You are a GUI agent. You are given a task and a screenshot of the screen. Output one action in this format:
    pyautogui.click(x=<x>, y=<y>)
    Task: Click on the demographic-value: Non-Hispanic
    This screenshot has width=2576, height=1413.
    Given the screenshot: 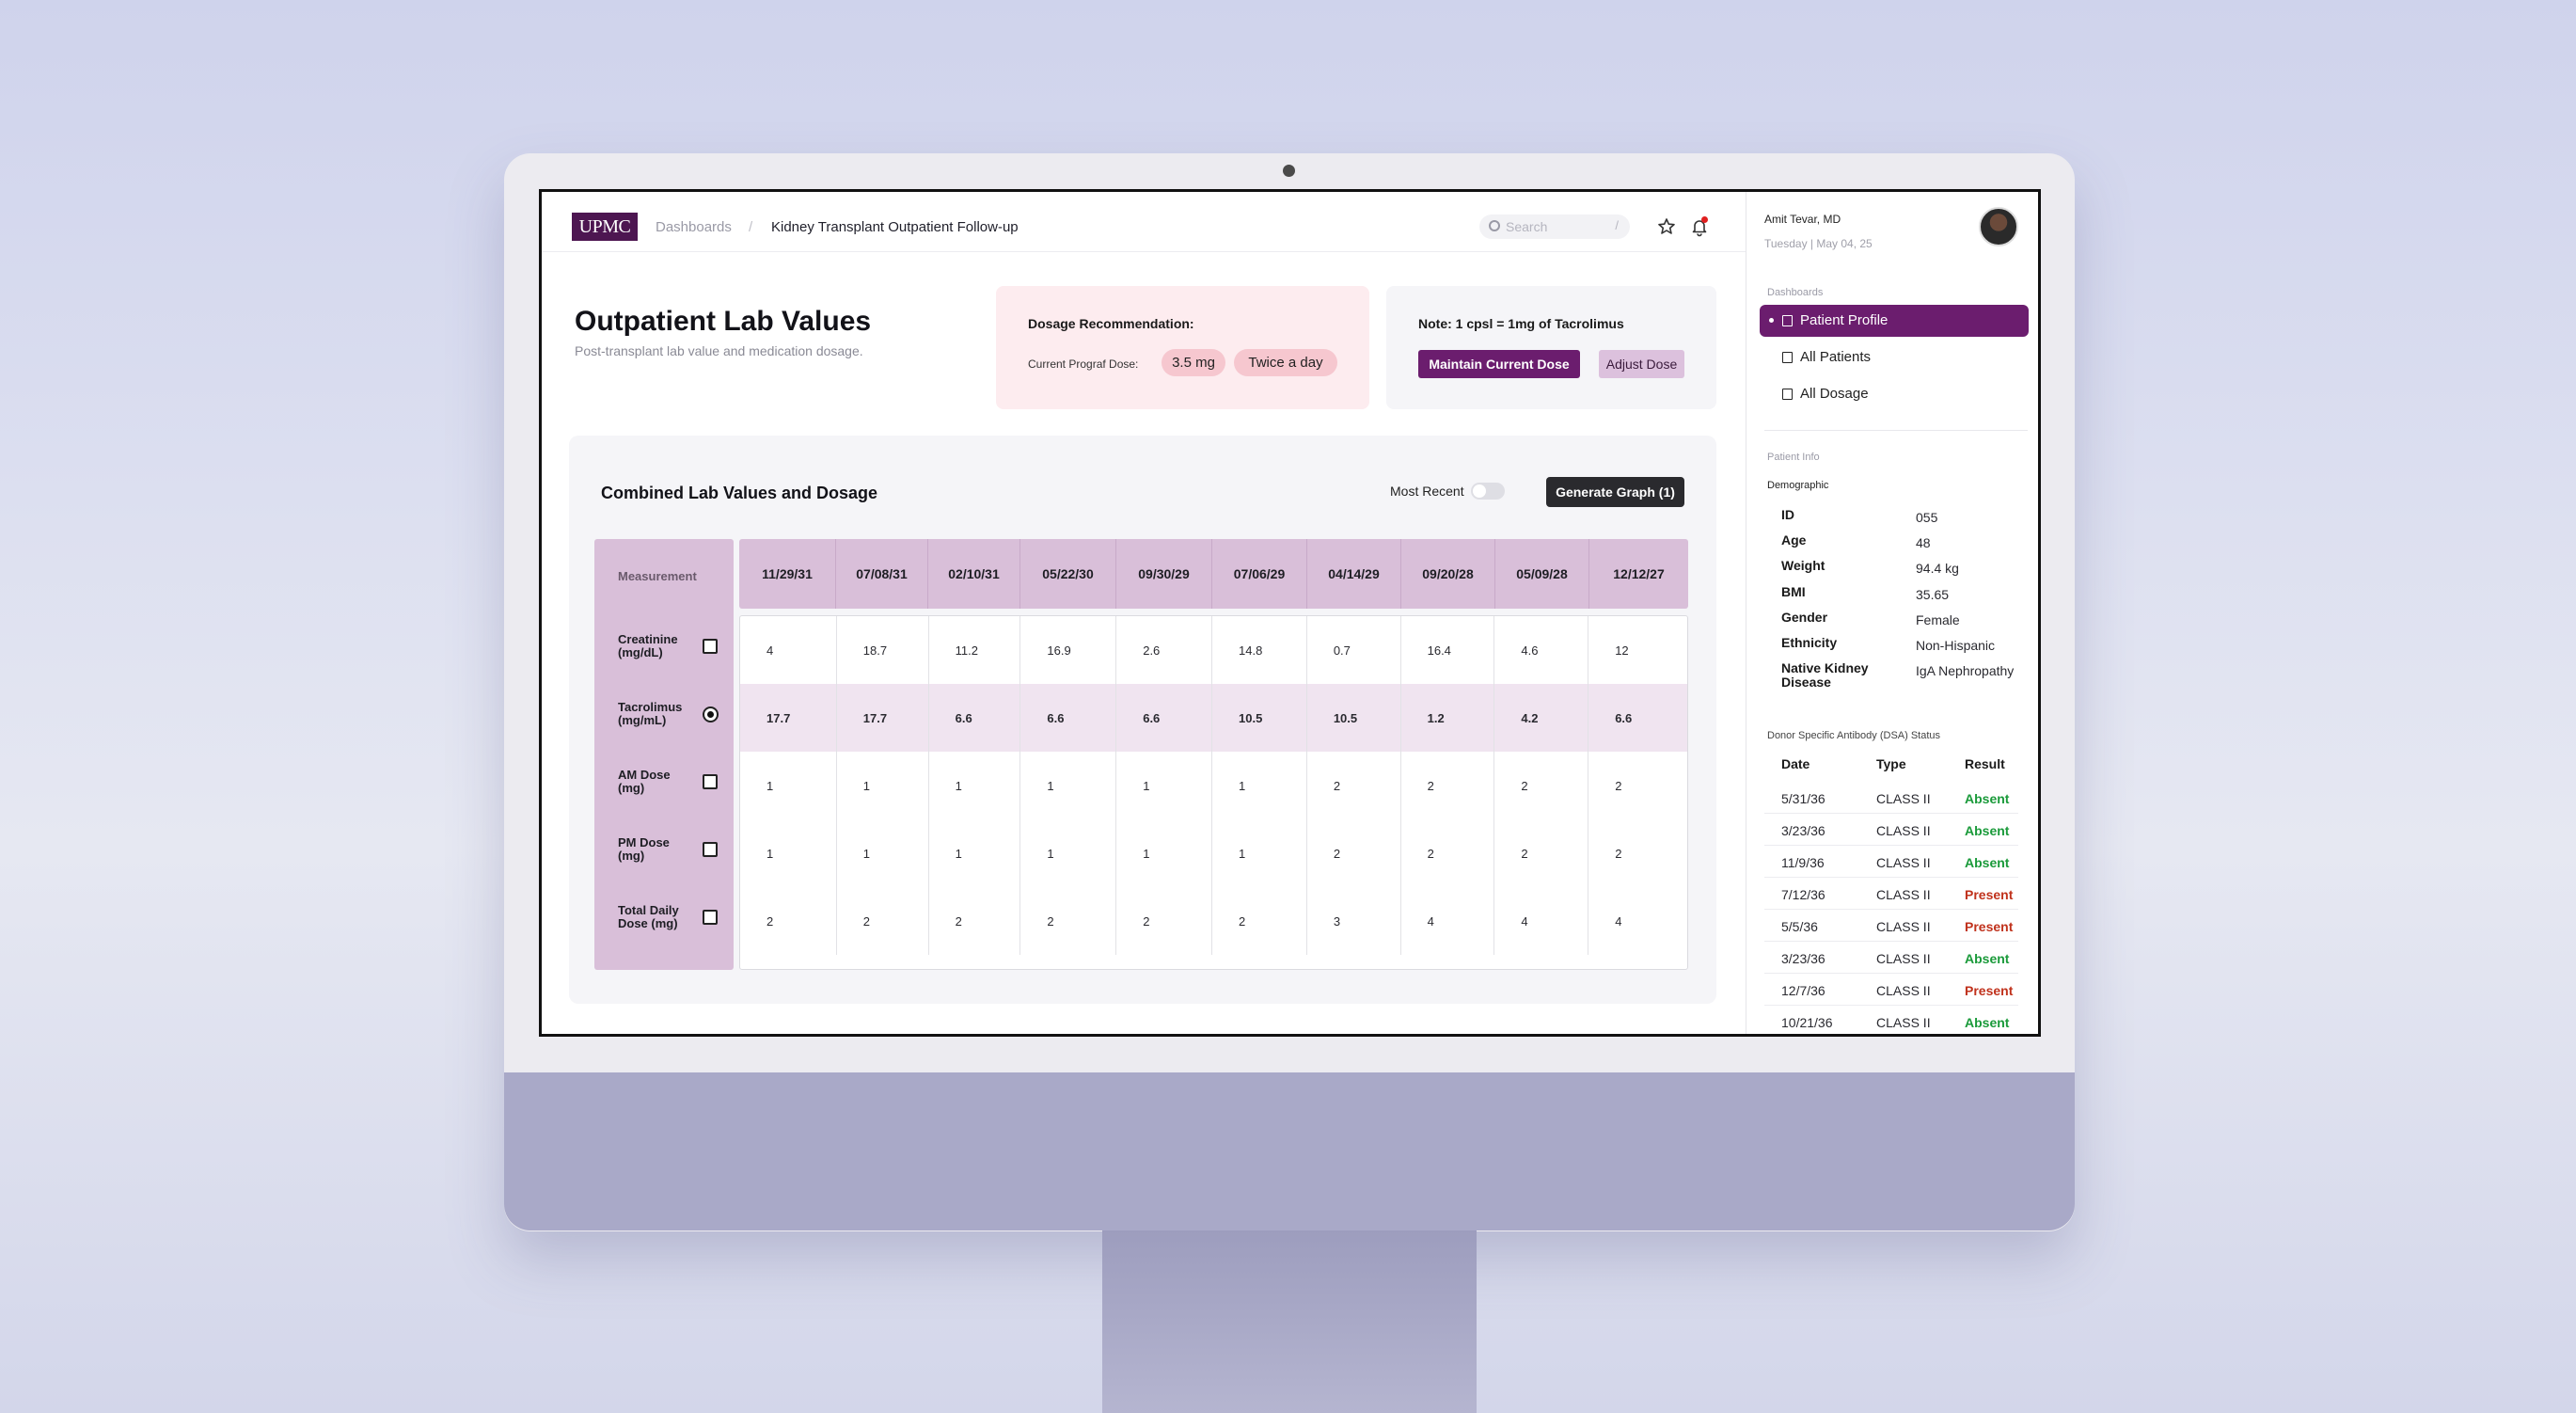 What is the action you would take?
    pyautogui.click(x=1956, y=645)
    